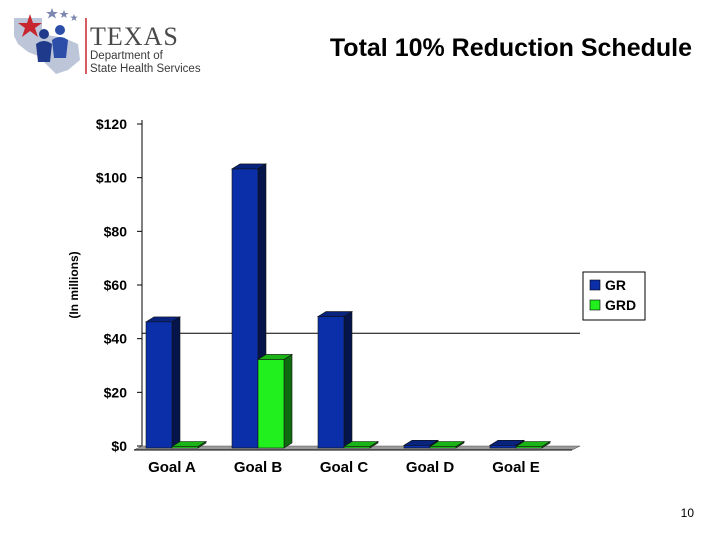 The width and height of the screenshot is (720, 540). Describe the element at coordinates (245, 308) in the screenshot. I see `bar-gr-goal-b` at that location.